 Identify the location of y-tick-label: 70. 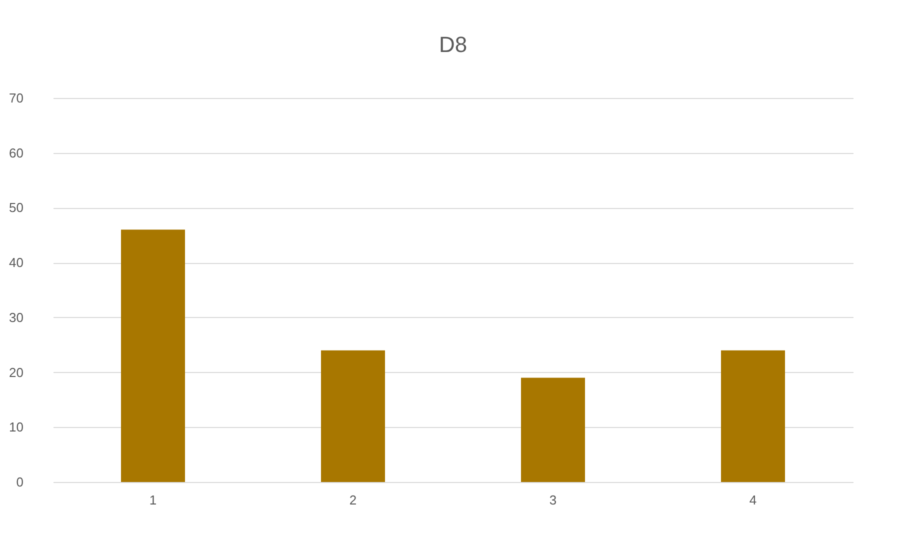
(16, 98).